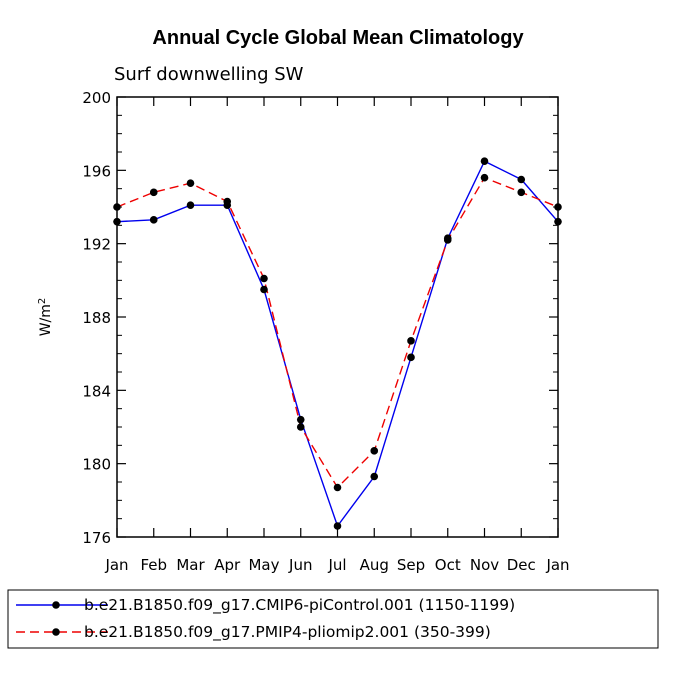  Describe the element at coordinates (374, 565) in the screenshot. I see `x-tick-label: Aug` at that location.